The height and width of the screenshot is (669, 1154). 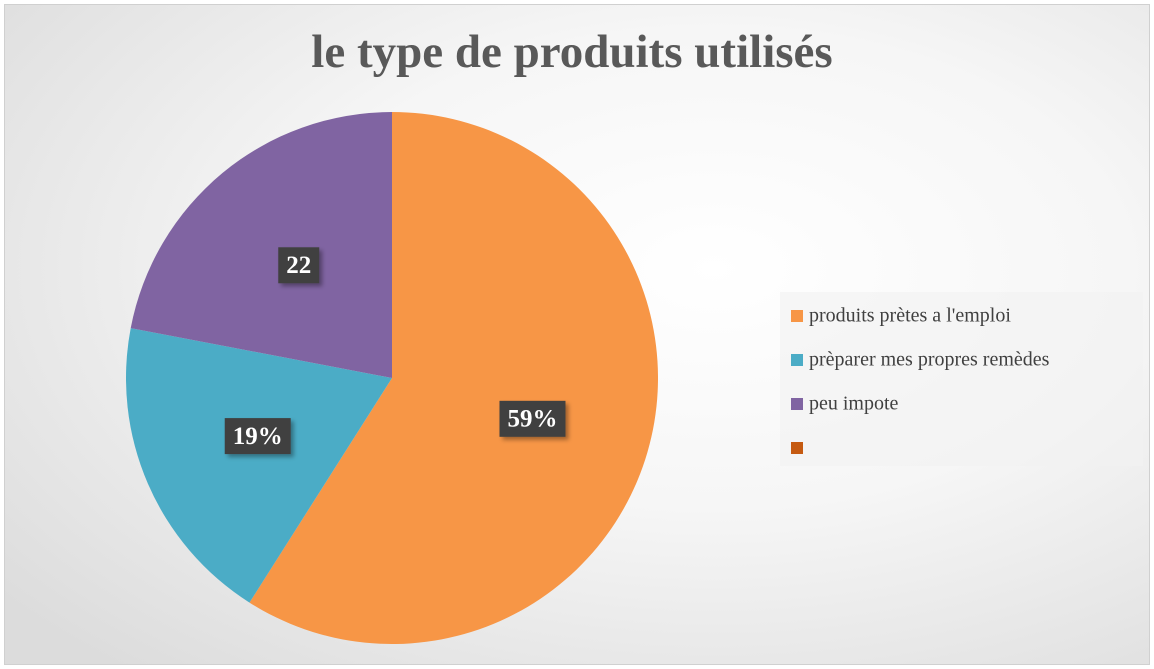 I want to click on data-label: 22, so click(x=299, y=265).